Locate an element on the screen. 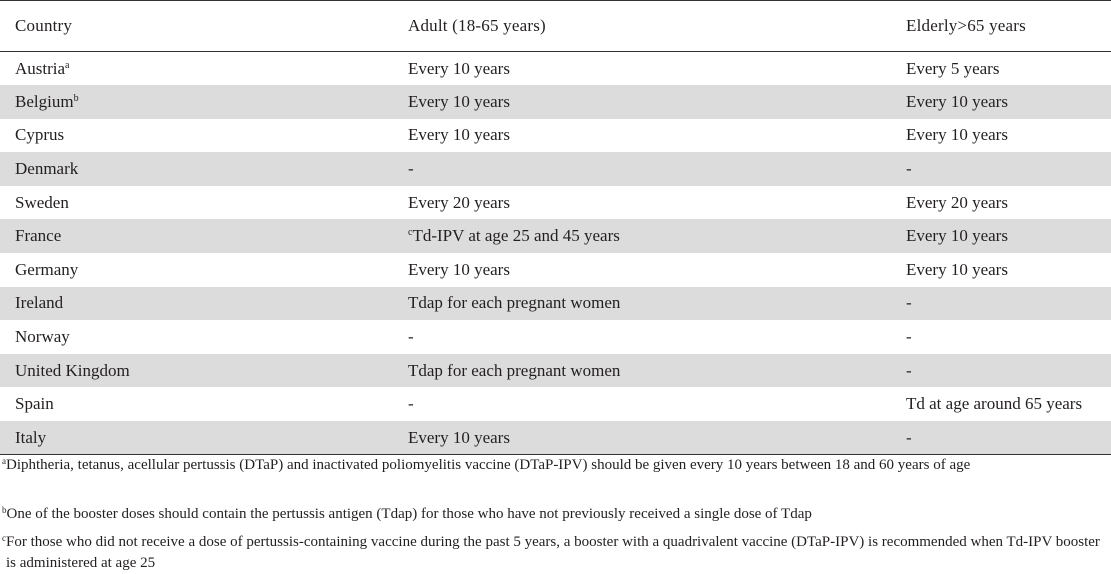  table-row: Ireland Tdap for each pregnant women - is located at coordinates (555, 303).